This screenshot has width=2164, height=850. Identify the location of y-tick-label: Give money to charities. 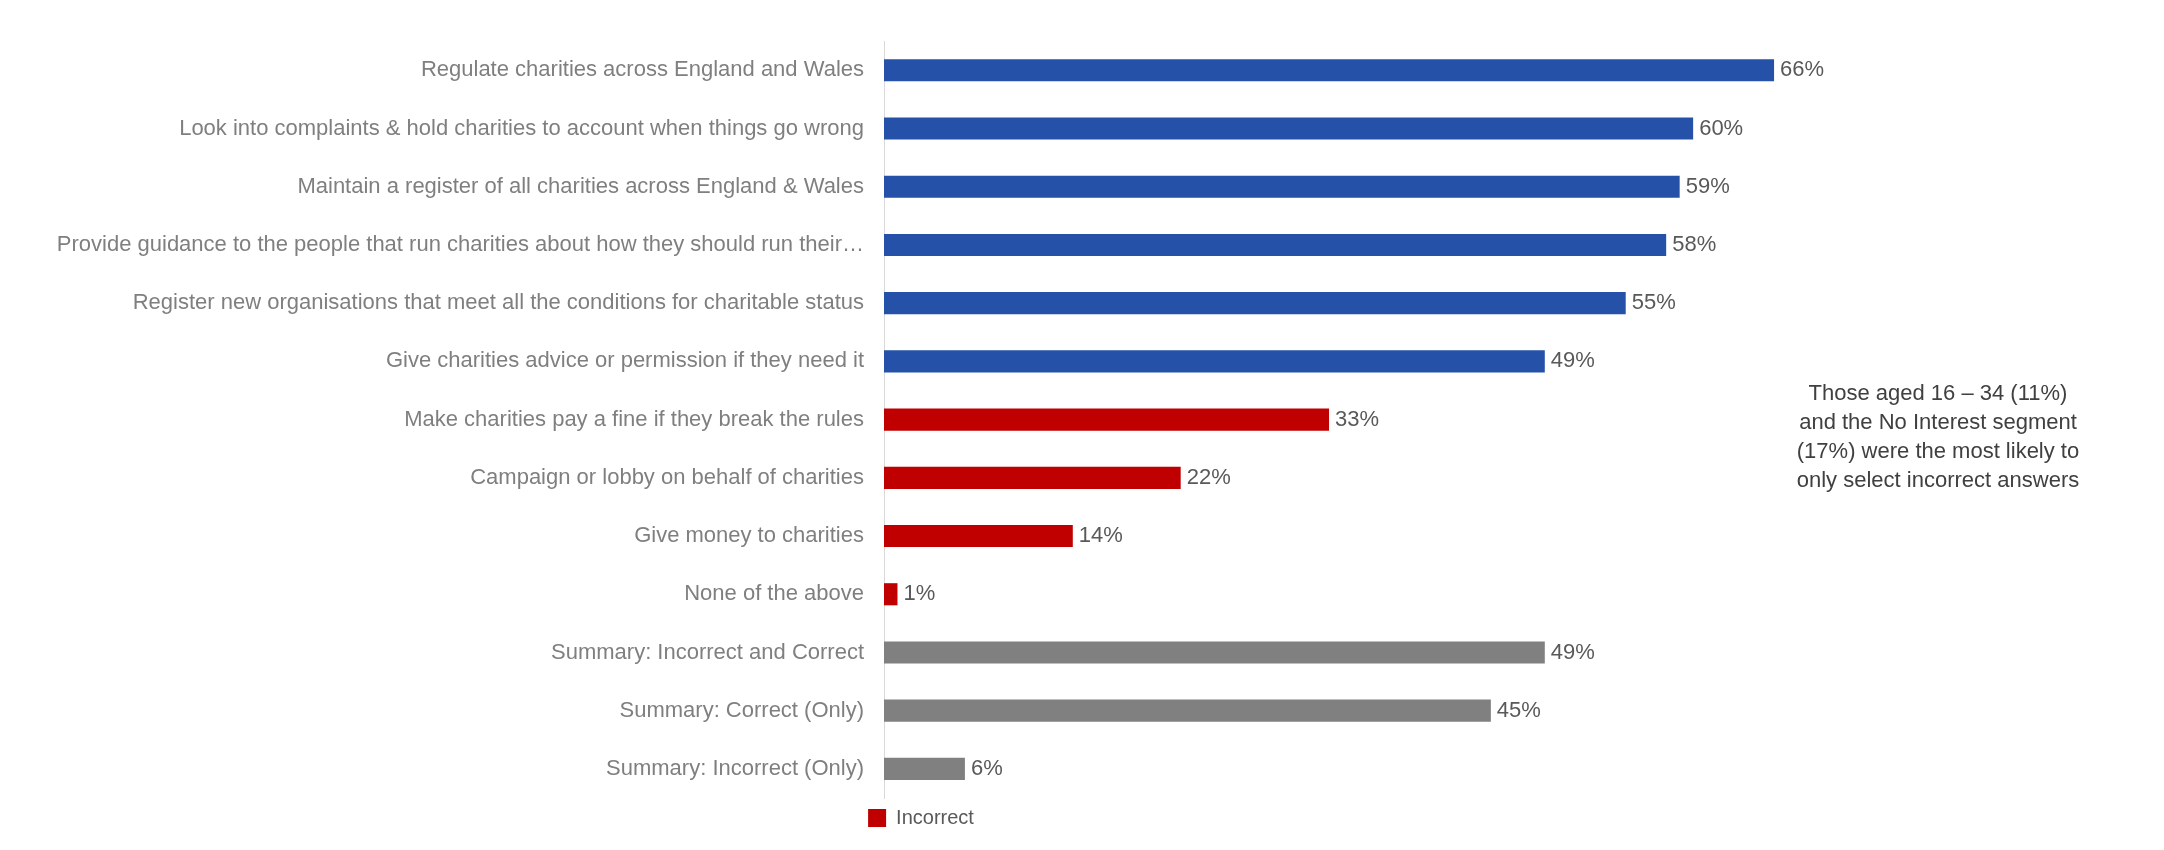
(749, 535).